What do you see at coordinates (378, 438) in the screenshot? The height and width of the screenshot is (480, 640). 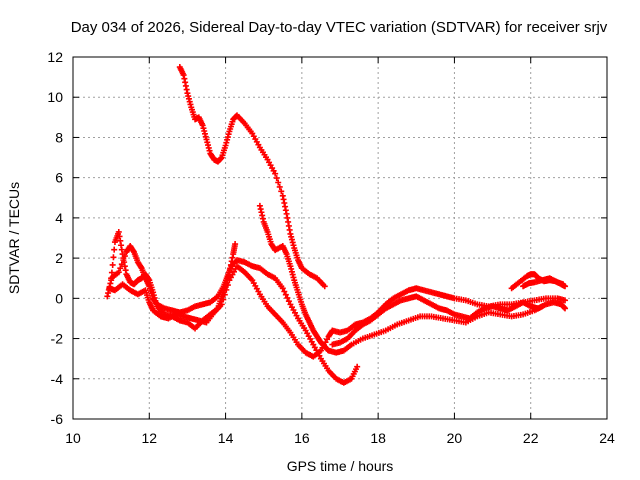 I see `x-tick-label: 18` at bounding box center [378, 438].